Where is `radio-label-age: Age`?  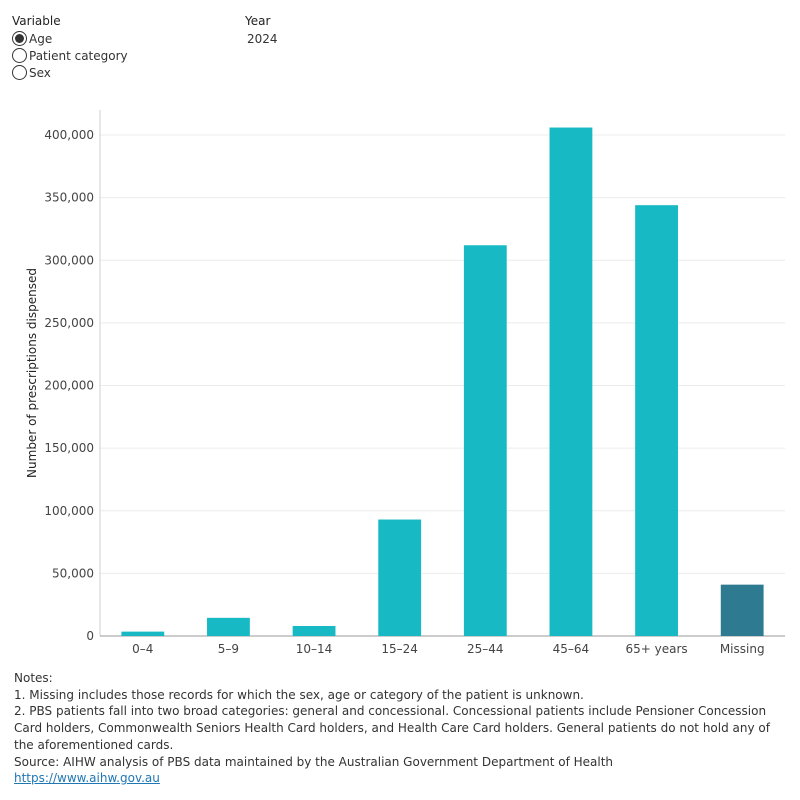 radio-label-age: Age is located at coordinates (41, 38).